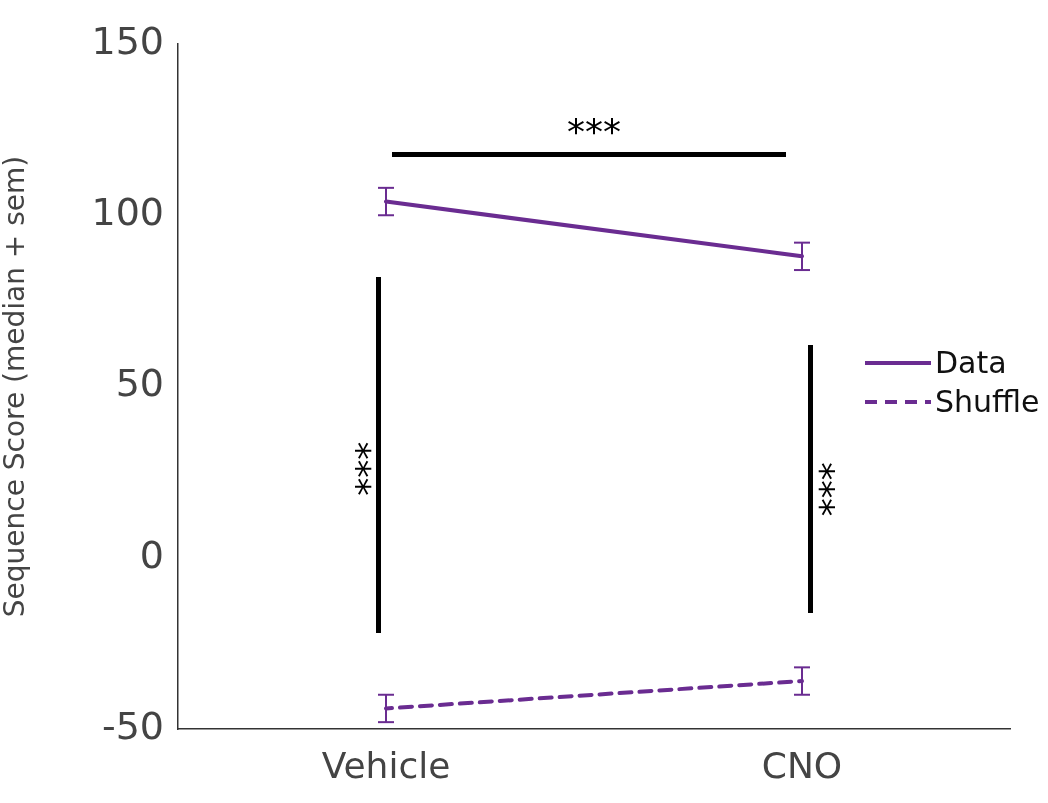  What do you see at coordinates (127, 40) in the screenshot?
I see `y-tick-label: 150` at bounding box center [127, 40].